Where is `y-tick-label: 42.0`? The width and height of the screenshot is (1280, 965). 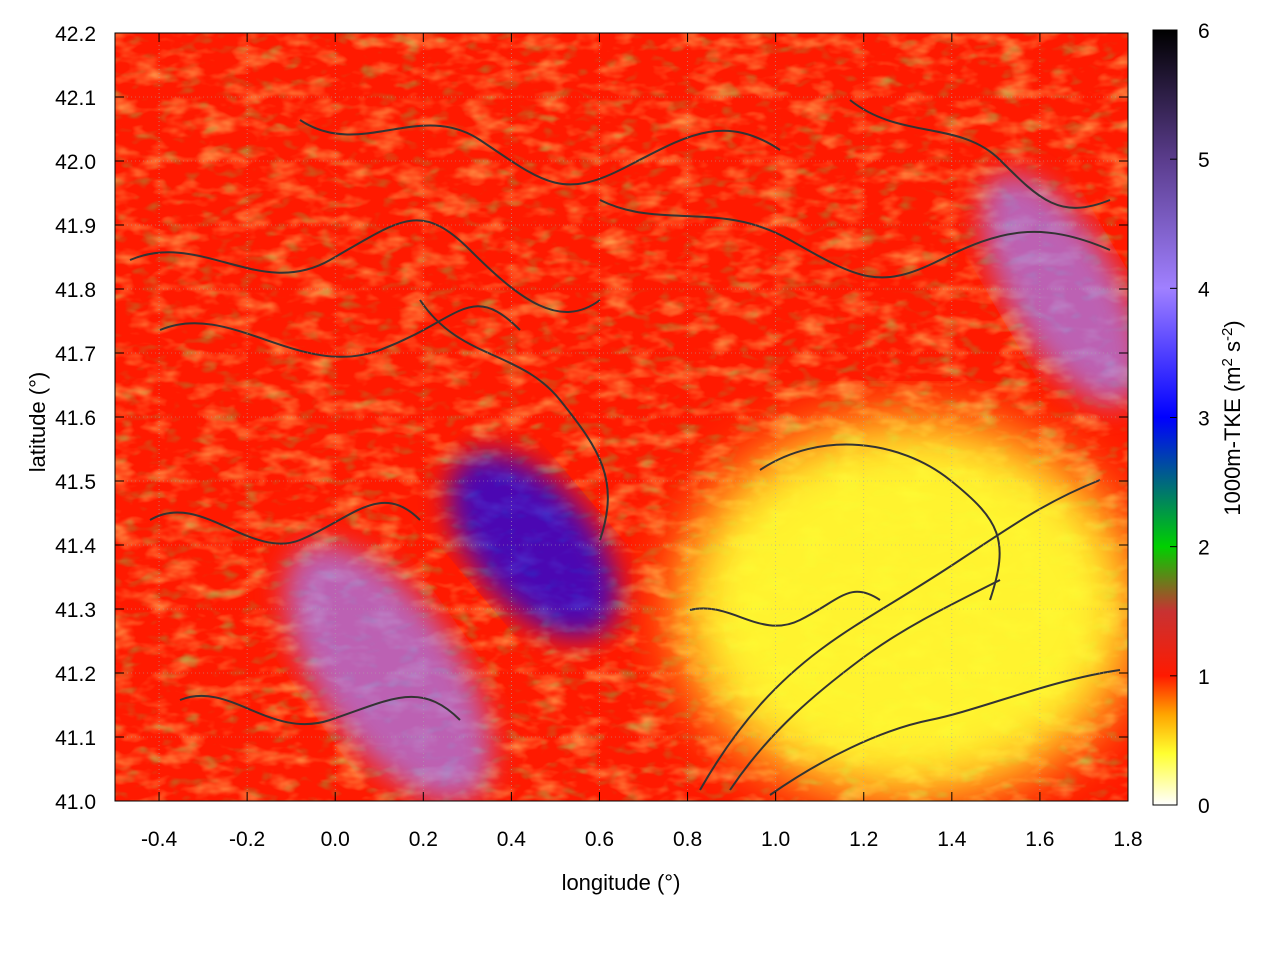 y-tick-label: 42.0 is located at coordinates (75, 162).